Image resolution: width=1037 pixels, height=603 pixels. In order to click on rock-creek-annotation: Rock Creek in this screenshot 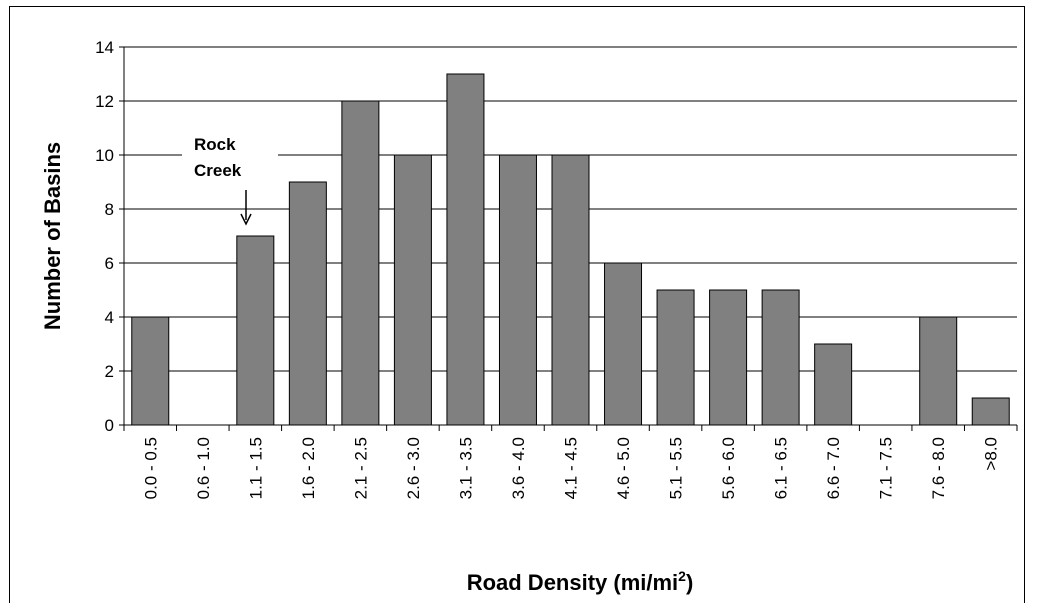, I will do `click(230, 178)`.